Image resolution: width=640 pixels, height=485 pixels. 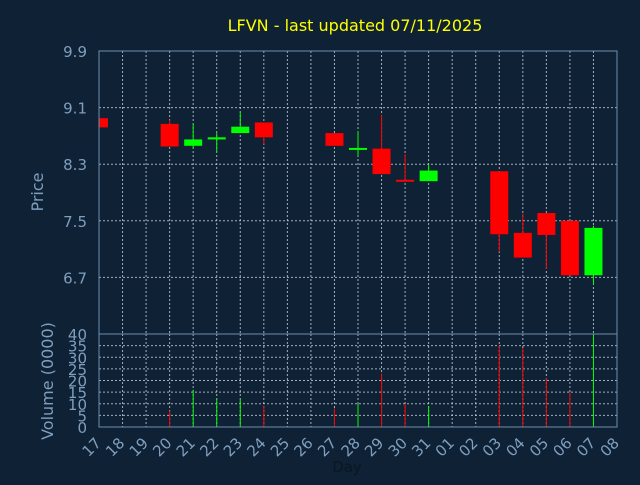 I want to click on x-tick-label: 08, so click(x=610, y=447).